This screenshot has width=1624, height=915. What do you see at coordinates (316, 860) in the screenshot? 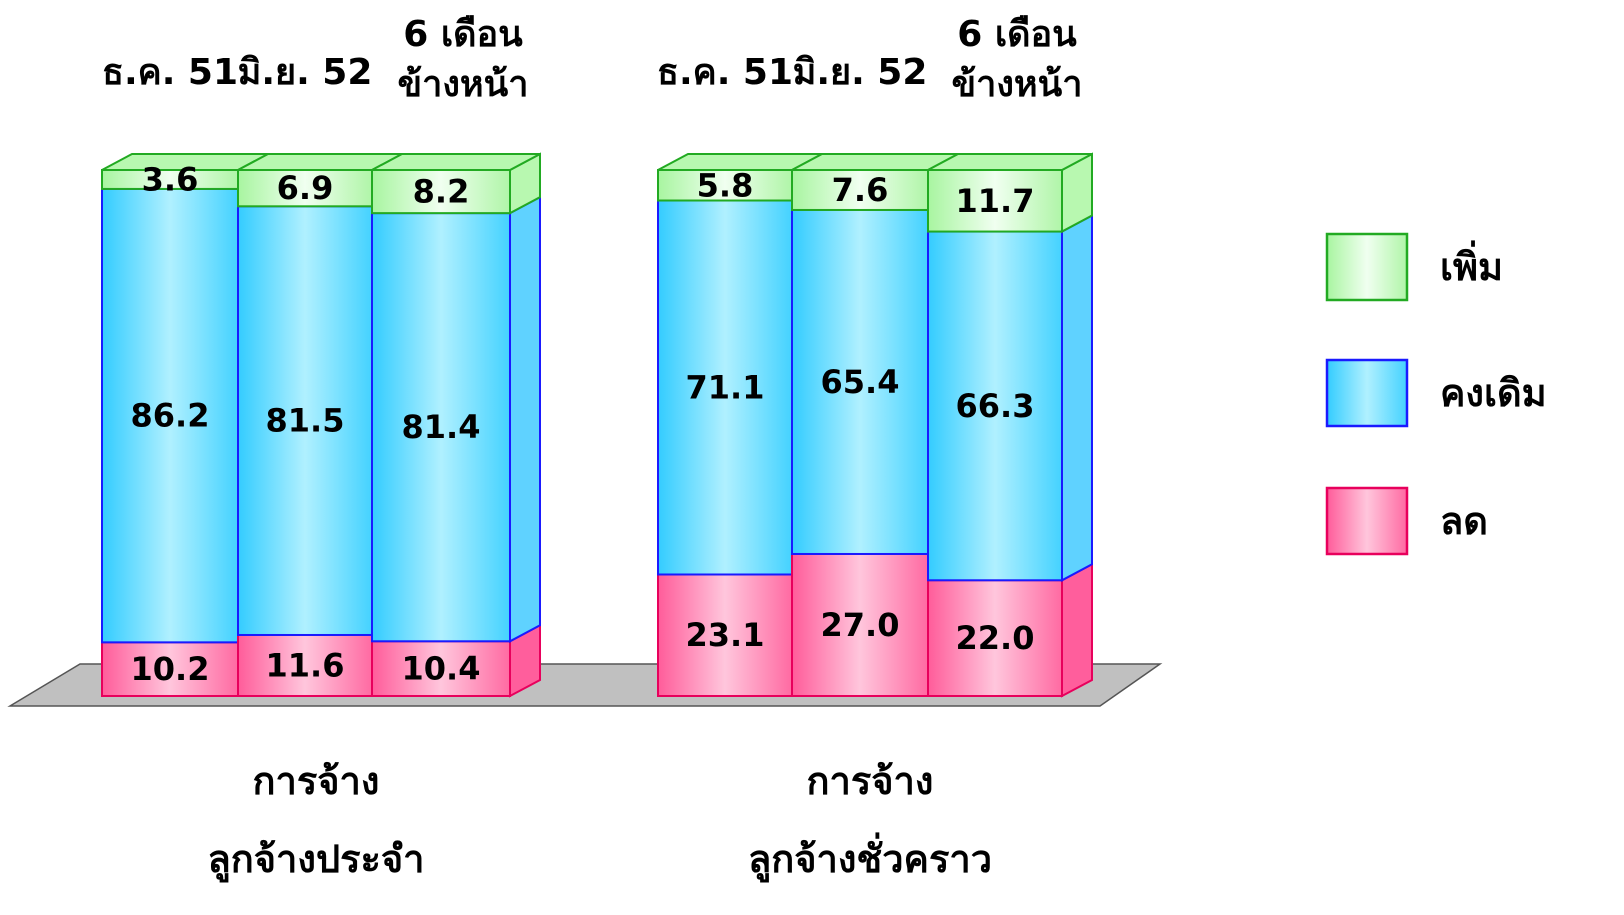
I see `group-label: ลูกจ้างประจำ` at bounding box center [316, 860].